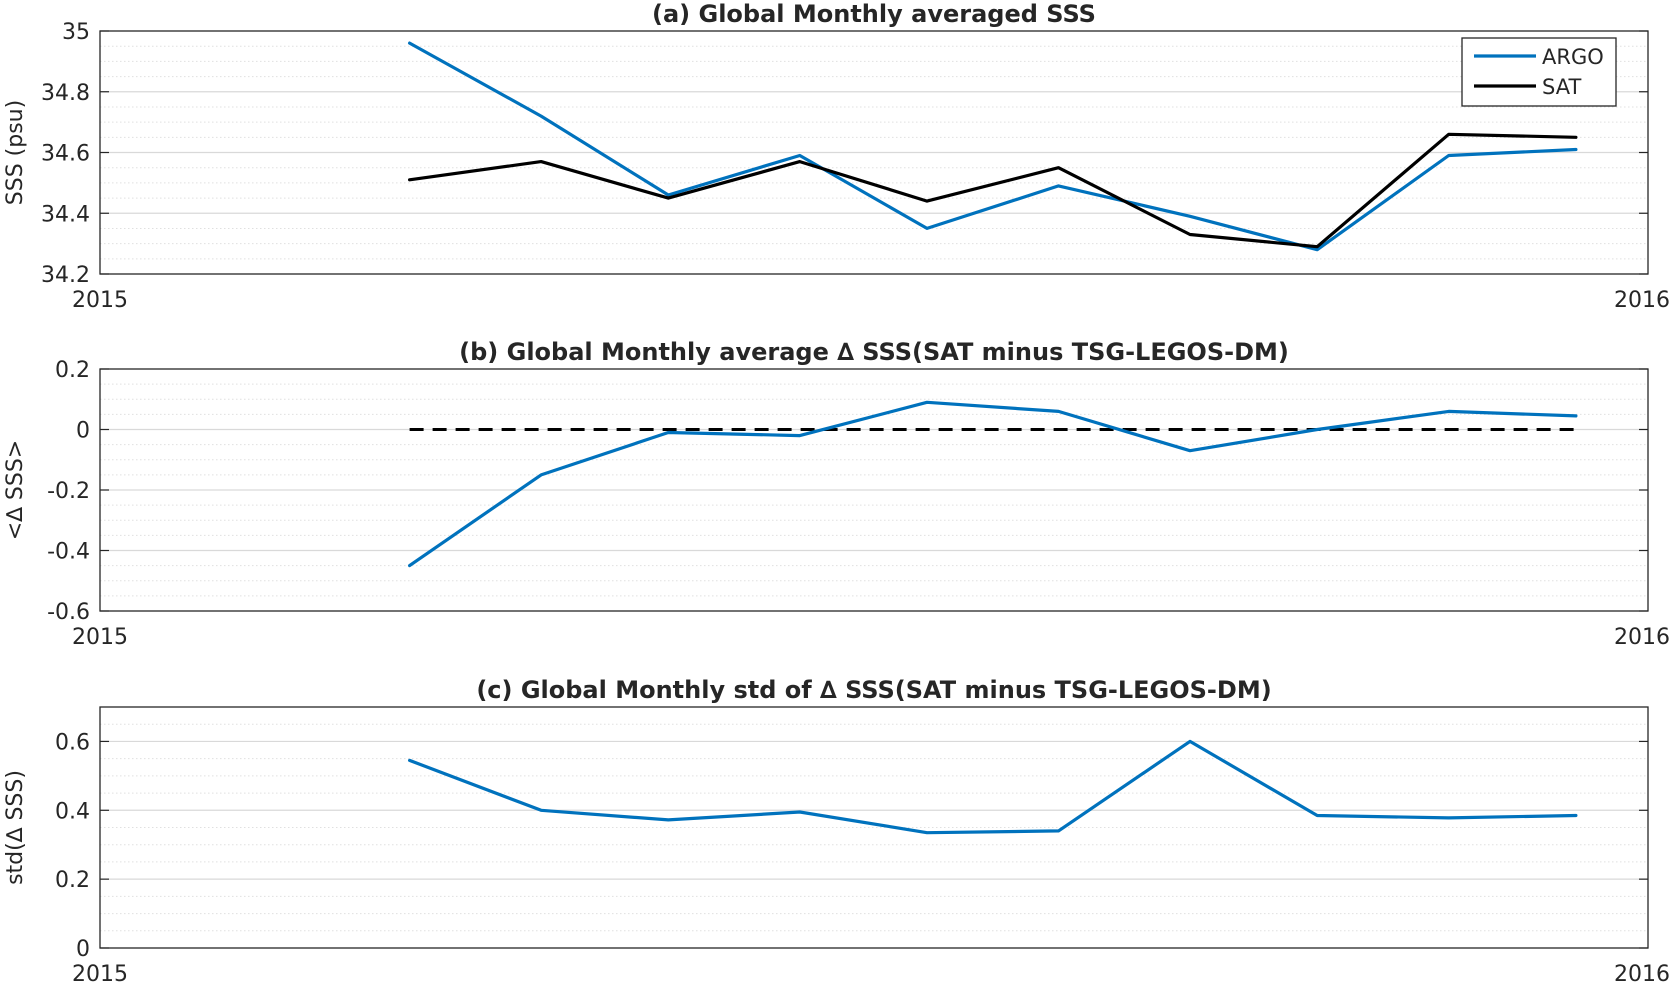 Image resolution: width=1680 pixels, height=982 pixels. I want to click on legend-box, so click(1539, 72).